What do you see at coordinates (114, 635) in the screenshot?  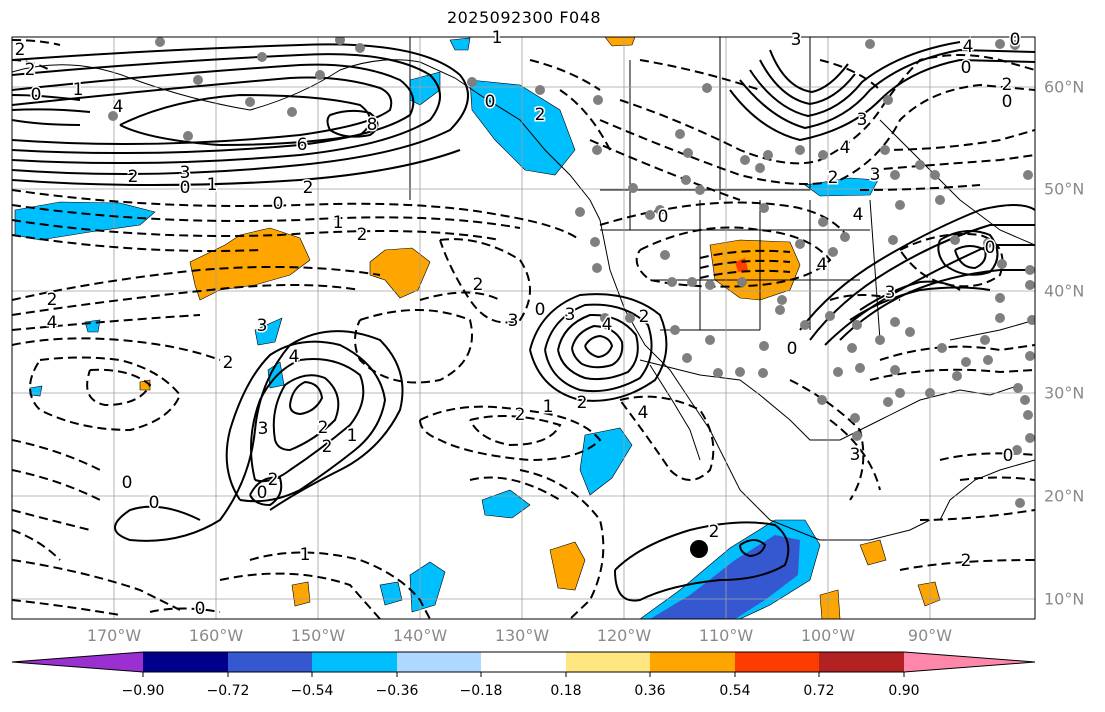 I see `lon-label-170w: 170°W` at bounding box center [114, 635].